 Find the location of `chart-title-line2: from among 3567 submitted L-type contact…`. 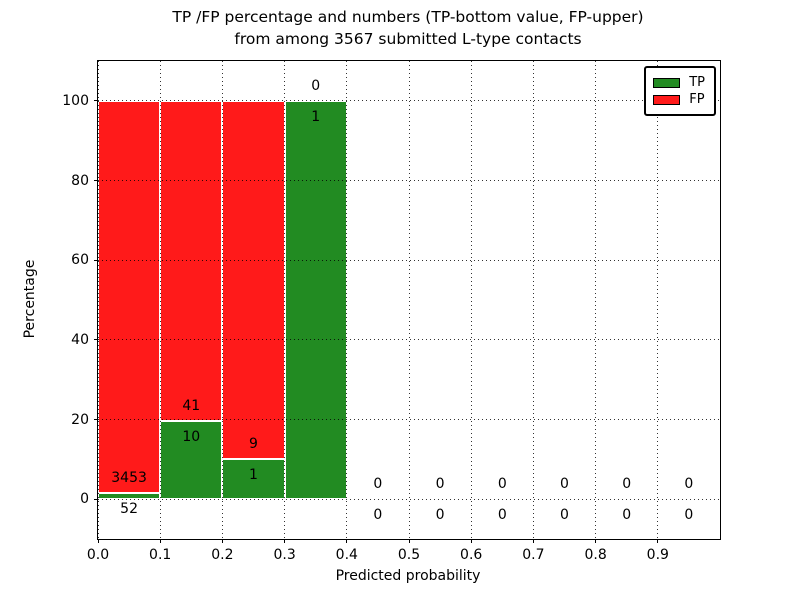

chart-title-line2: from among 3567 submitted L-type contact… is located at coordinates (408, 39).